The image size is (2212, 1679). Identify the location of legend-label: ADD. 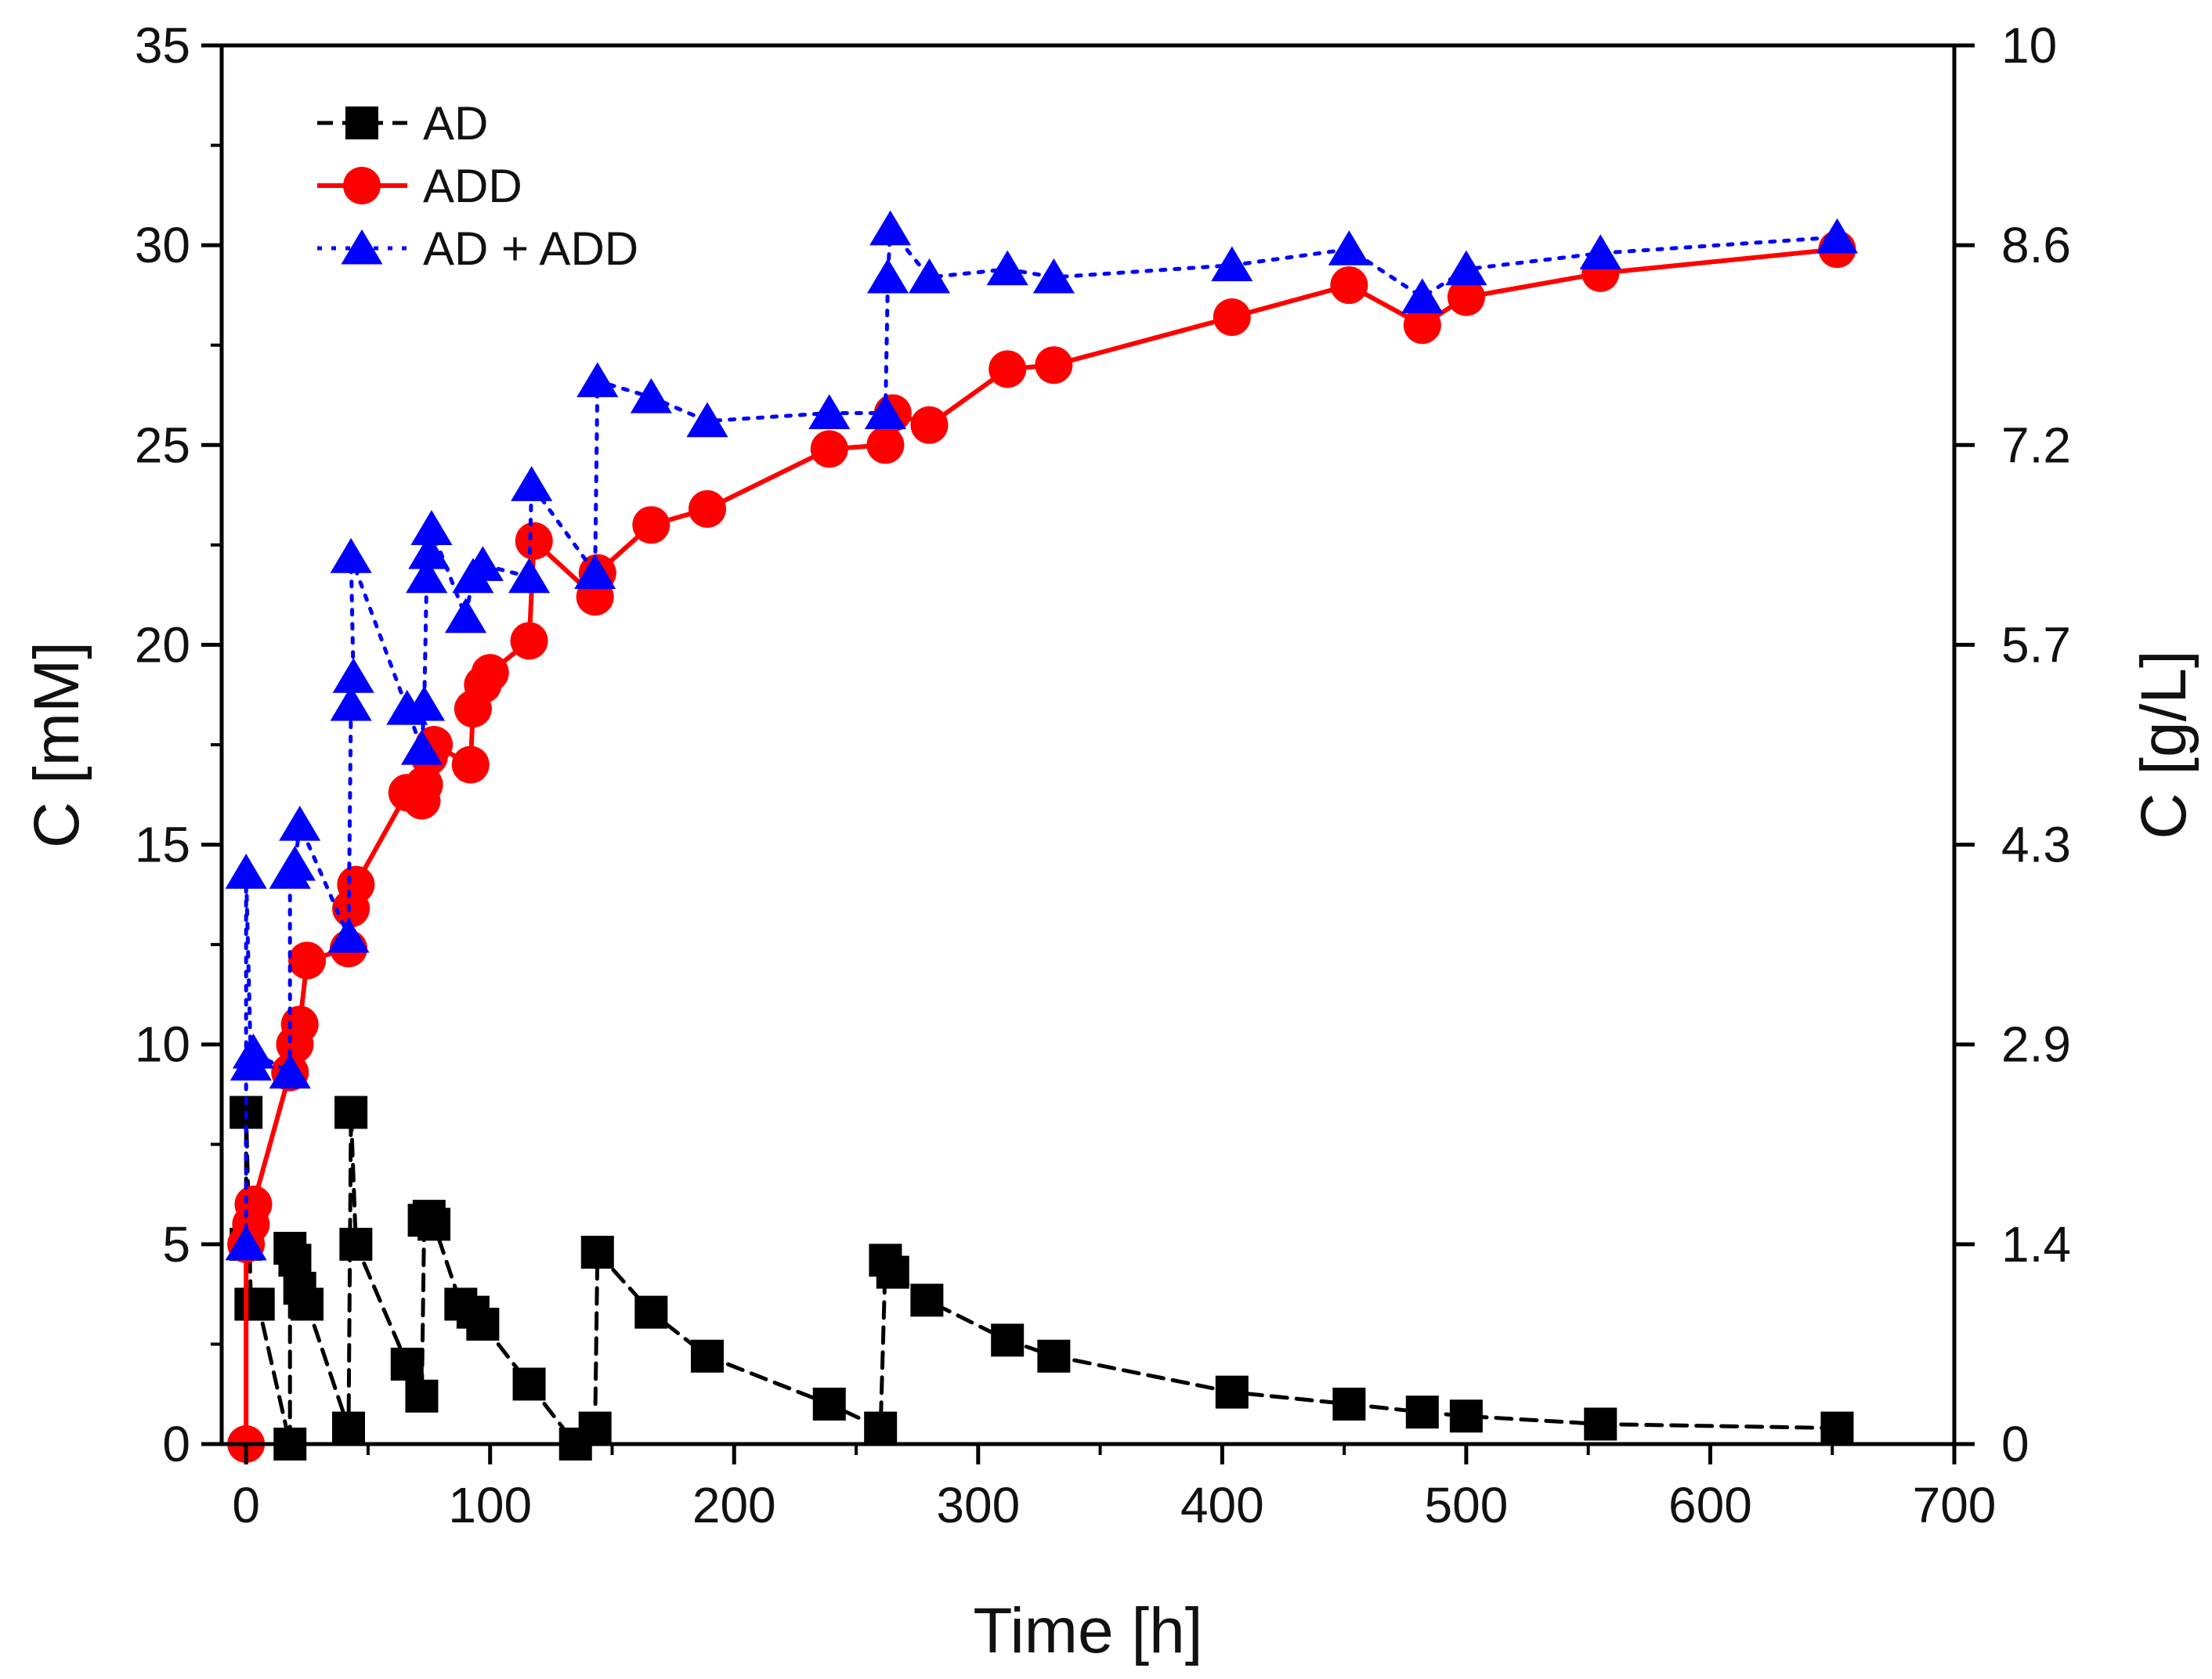
(473, 186).